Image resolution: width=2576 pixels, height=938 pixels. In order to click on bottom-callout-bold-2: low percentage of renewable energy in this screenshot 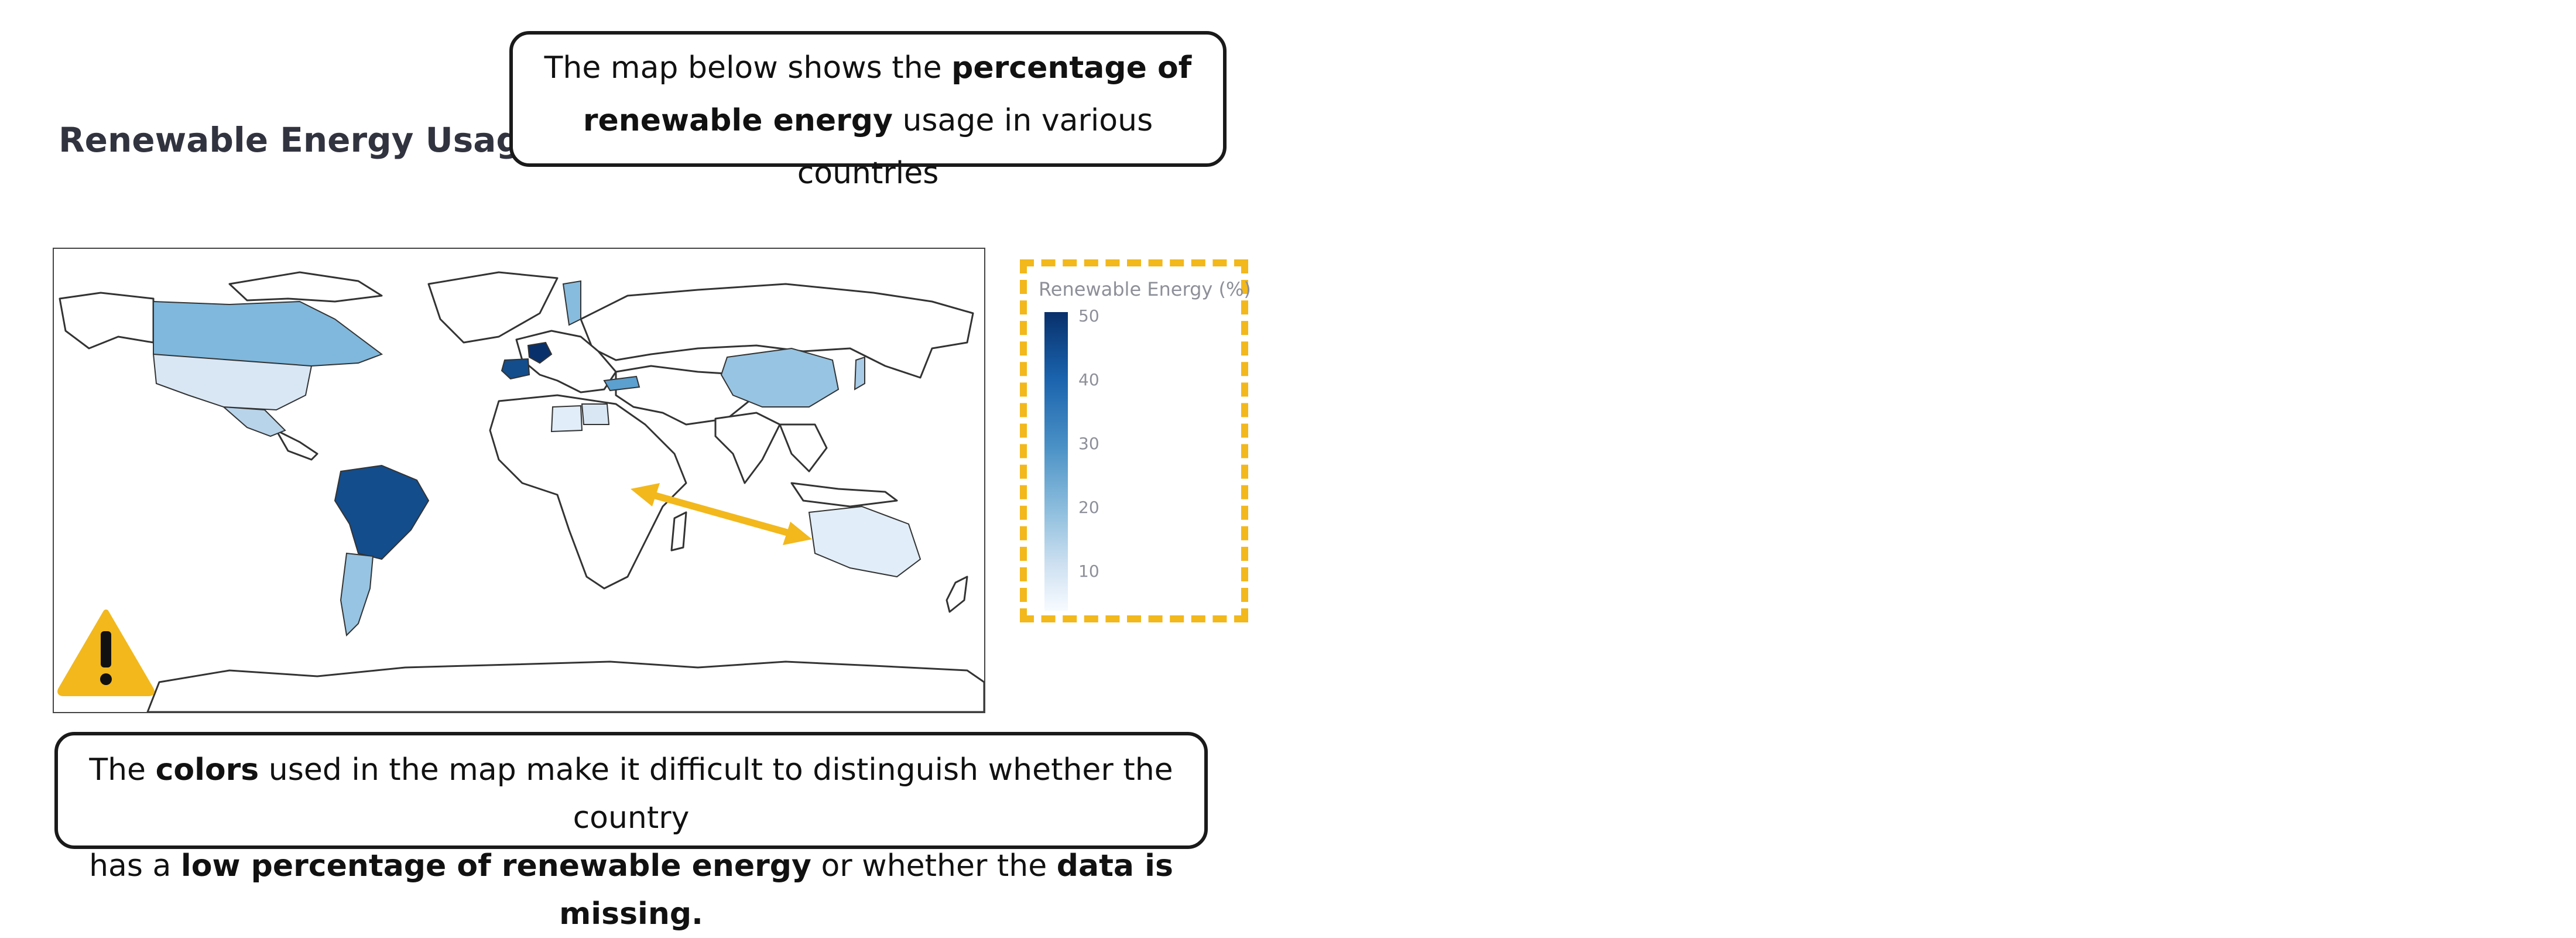, I will do `click(495, 866)`.